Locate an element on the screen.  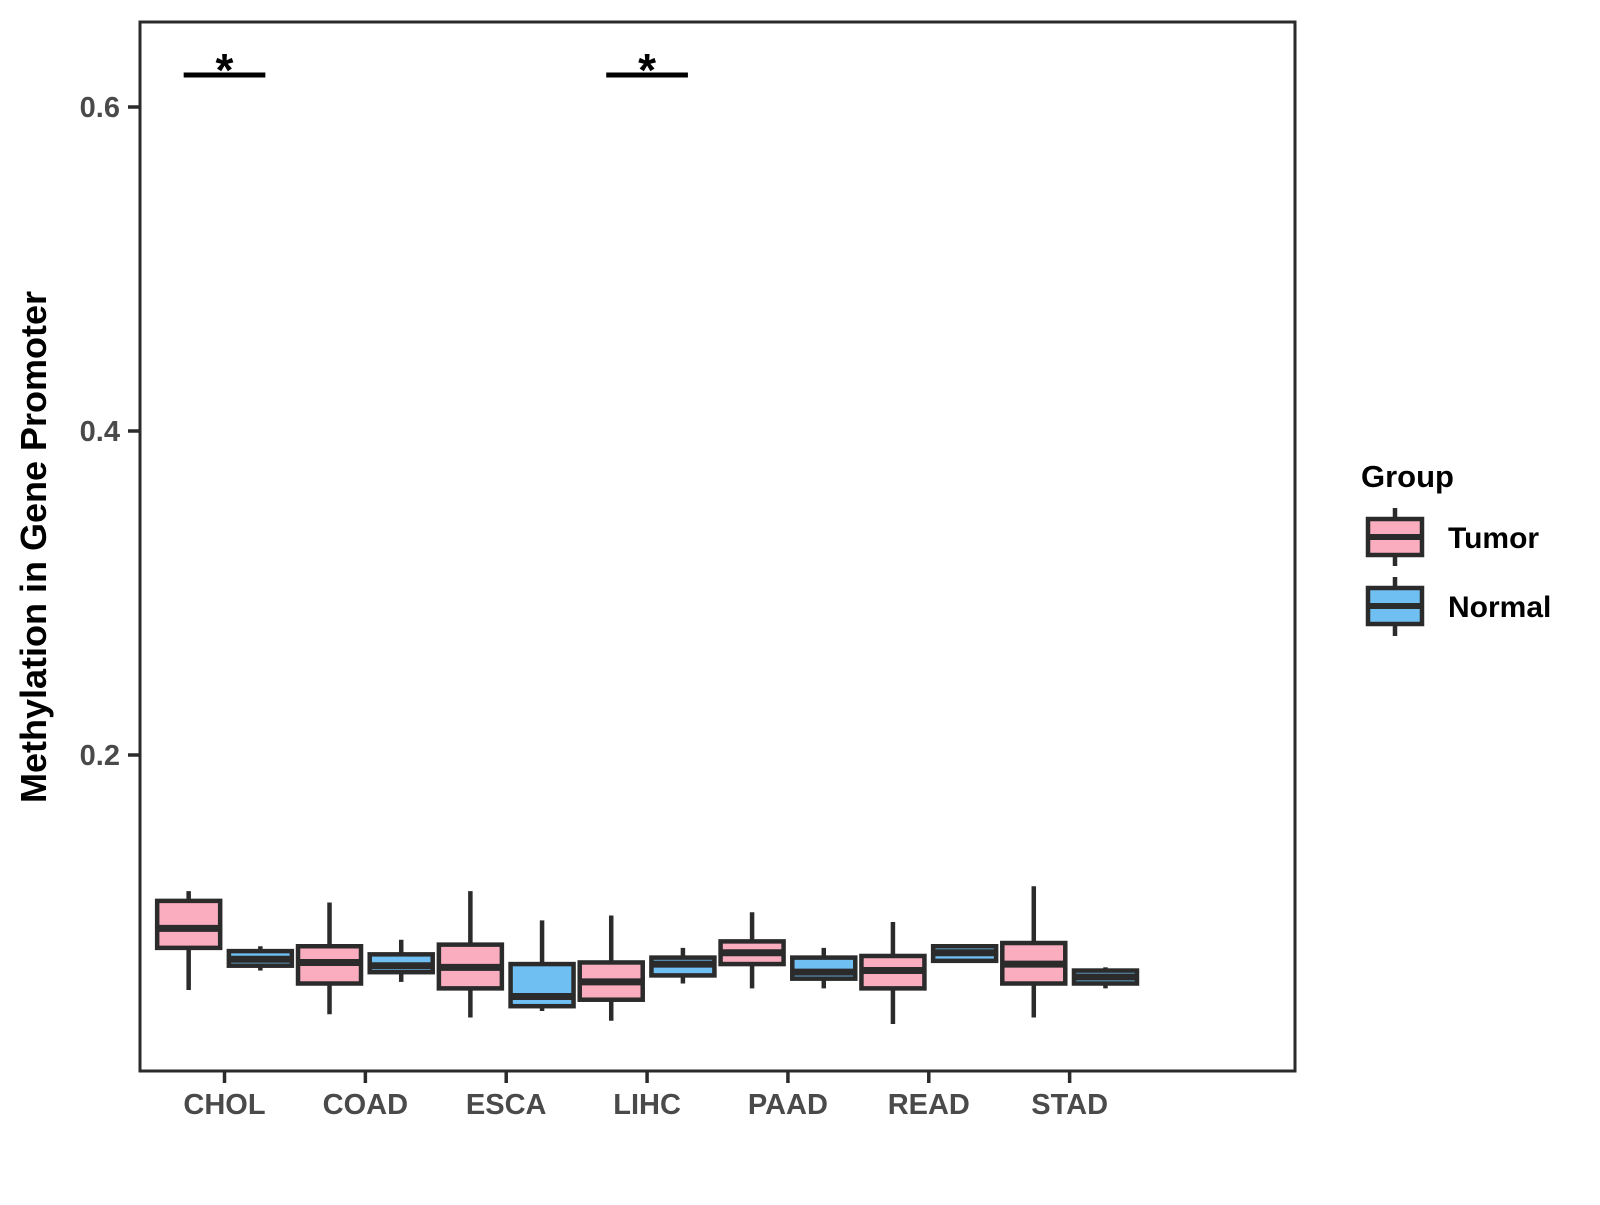
x-label-chol: CHOL is located at coordinates (224, 1105).